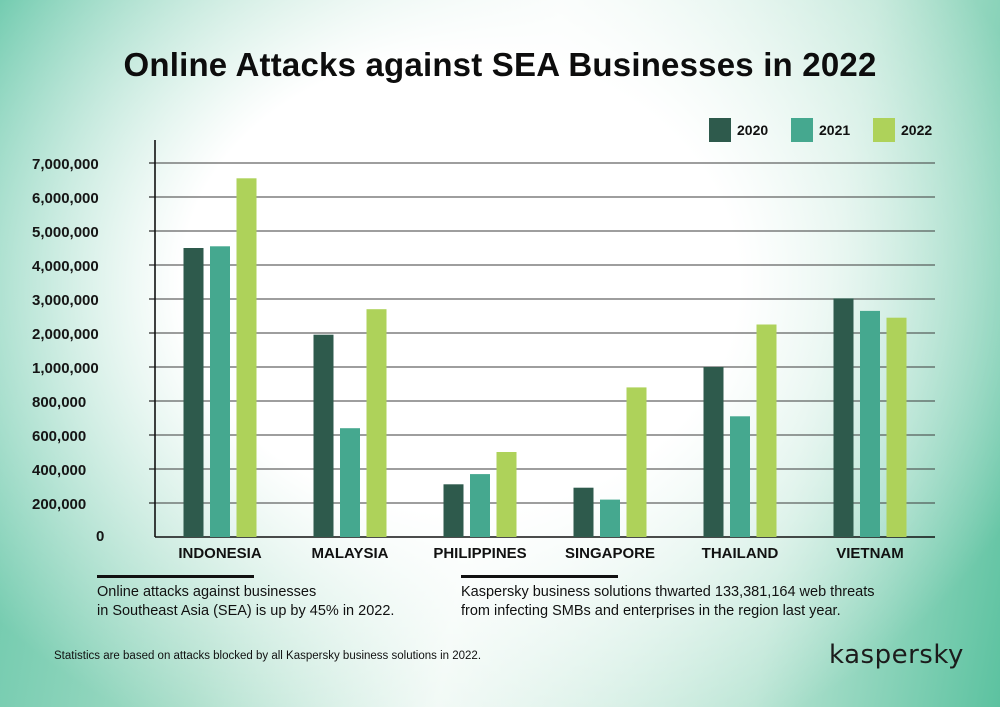  What do you see at coordinates (610, 553) in the screenshot?
I see `x-tick-label: SINGAPORE` at bounding box center [610, 553].